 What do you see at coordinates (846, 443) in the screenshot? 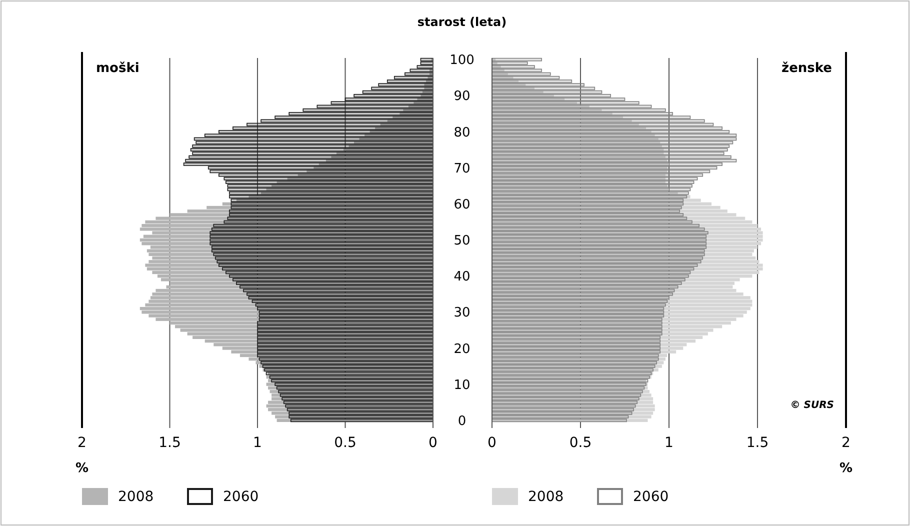
I see `x-tick-label: 2` at bounding box center [846, 443].